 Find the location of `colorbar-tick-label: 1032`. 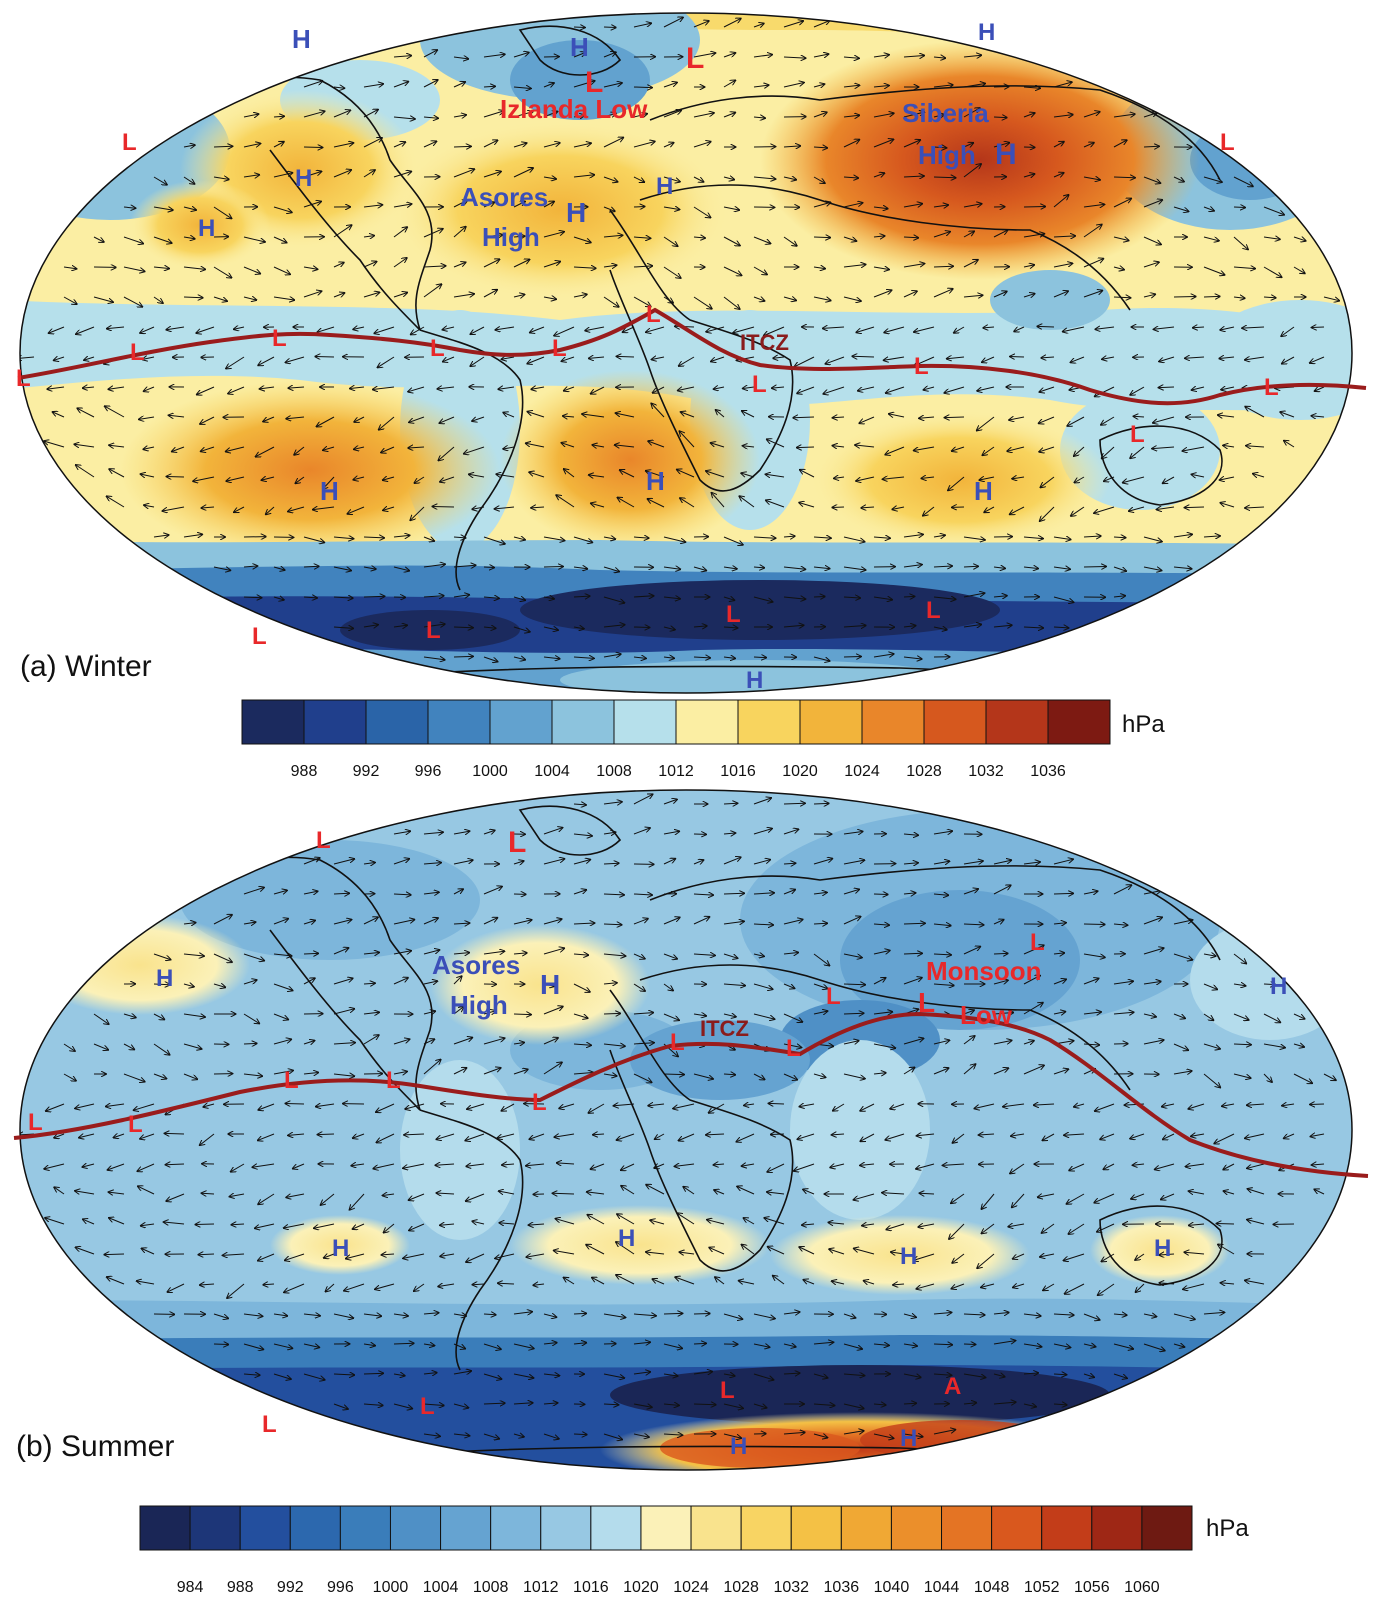

colorbar-tick-label: 1032 is located at coordinates (791, 1587).